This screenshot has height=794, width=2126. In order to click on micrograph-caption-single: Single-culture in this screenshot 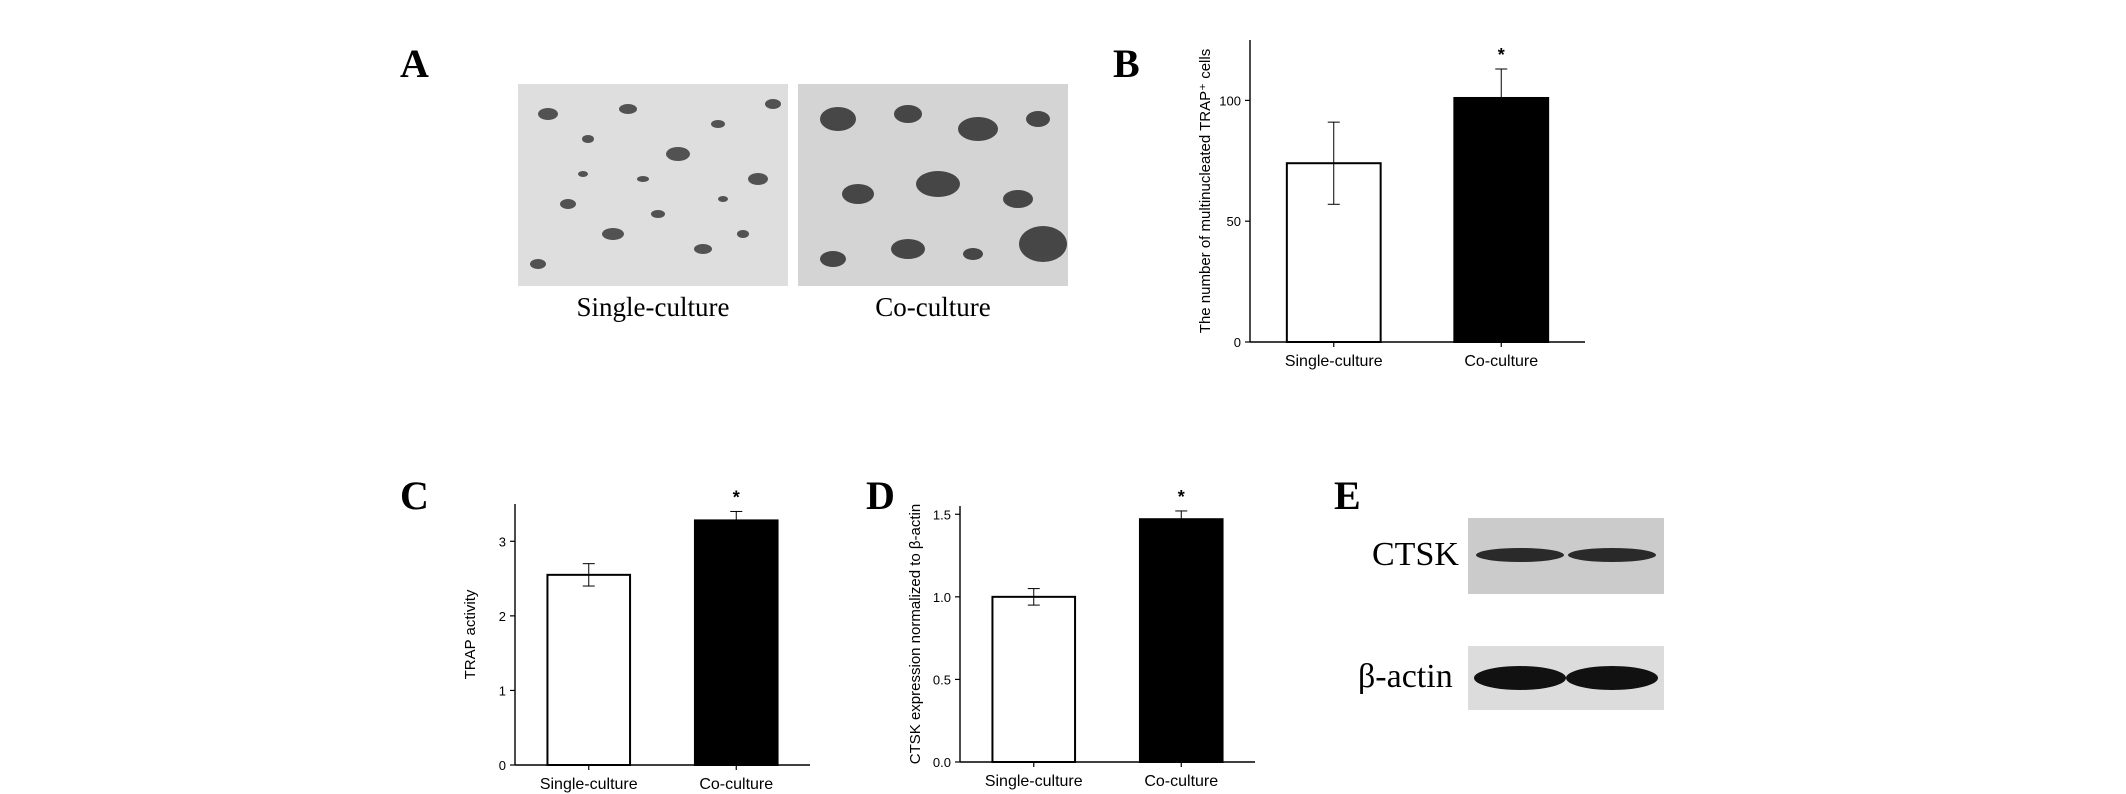, I will do `click(653, 307)`.